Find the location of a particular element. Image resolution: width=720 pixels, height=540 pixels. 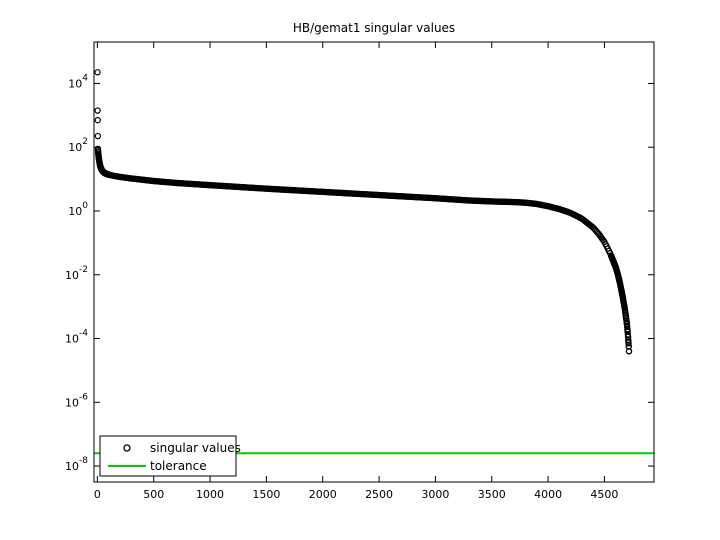

legend-label-singular-values: singular values is located at coordinates (195, 448).